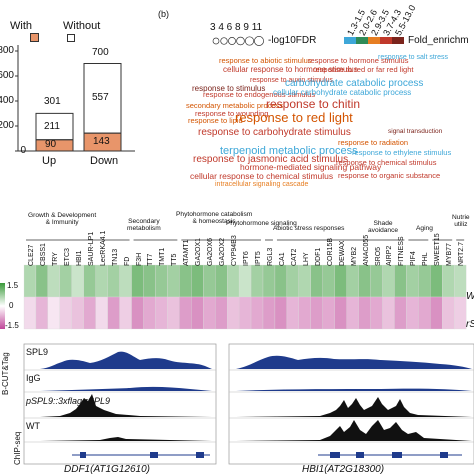 The height and width of the screenshot is (475, 474). What do you see at coordinates (389, 175) in the screenshot?
I see `go-term-word: response to organic substance` at bounding box center [389, 175].